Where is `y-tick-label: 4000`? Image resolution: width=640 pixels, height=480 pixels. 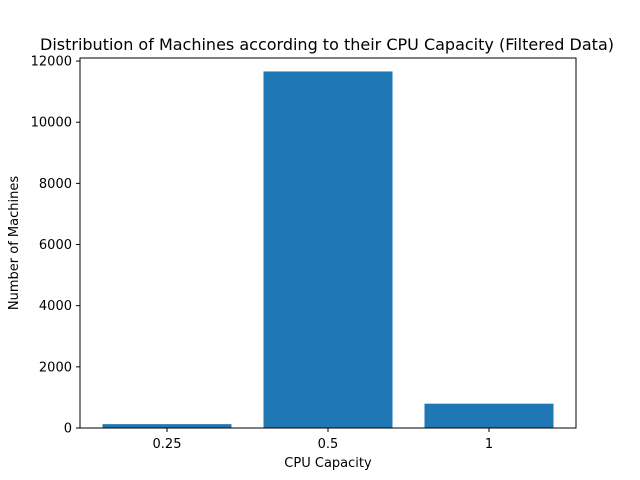 y-tick-label: 4000 is located at coordinates (55, 306).